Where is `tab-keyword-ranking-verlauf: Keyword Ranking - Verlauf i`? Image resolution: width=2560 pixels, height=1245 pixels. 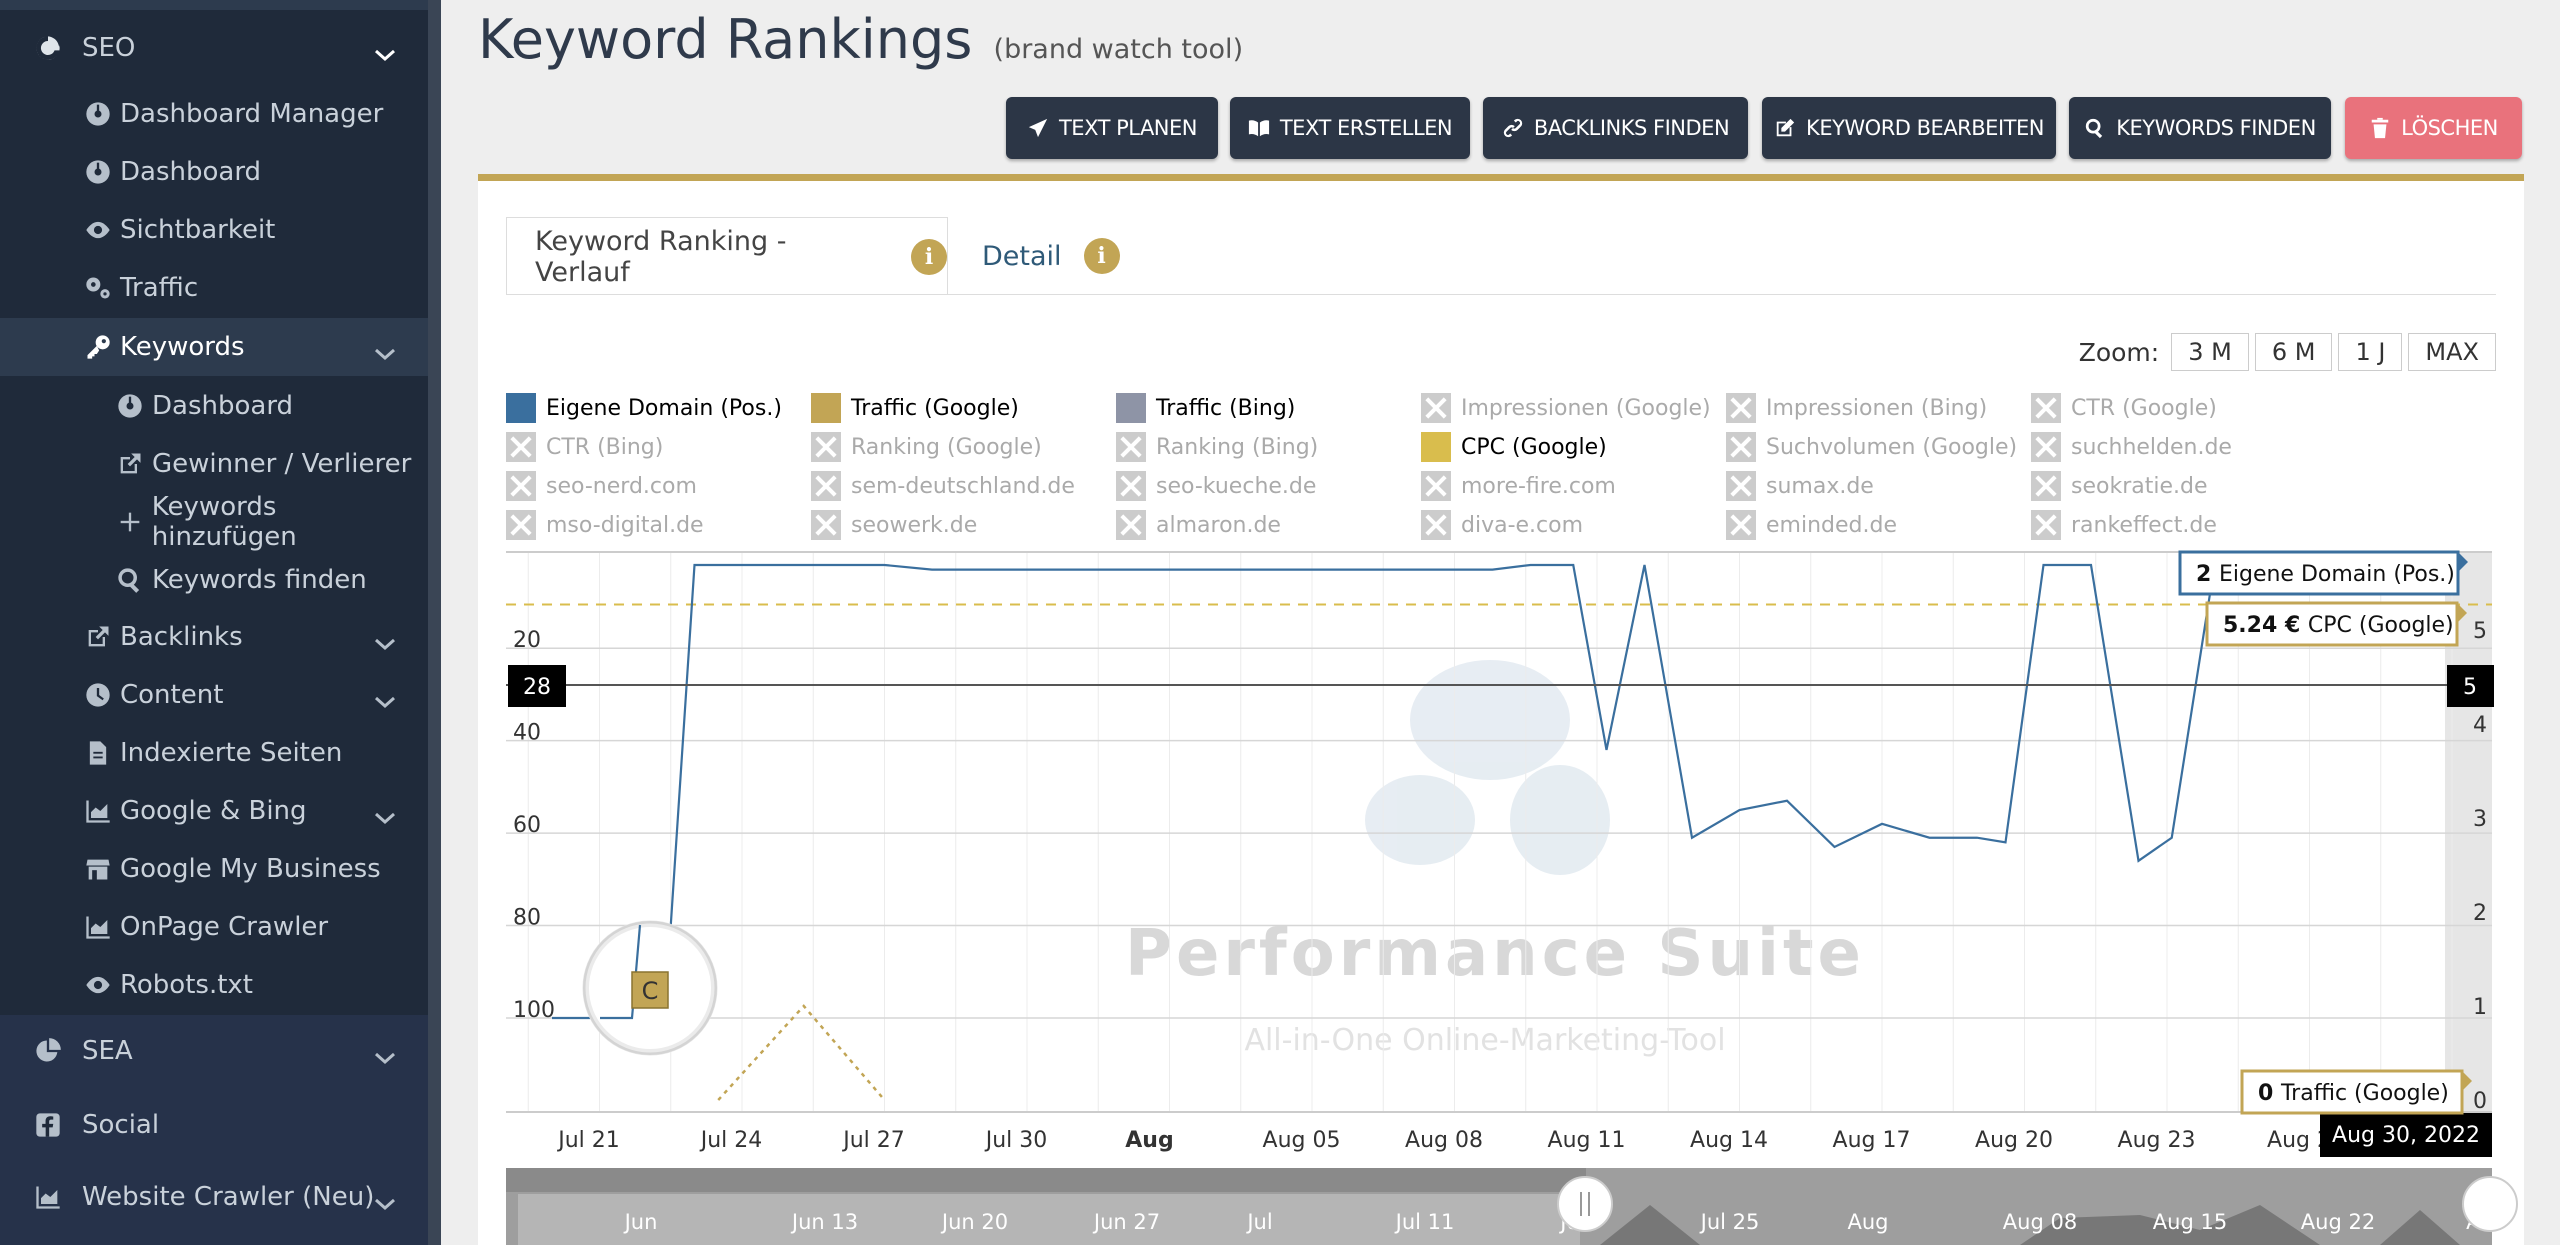 tab-keyword-ranking-verlauf: Keyword Ranking - Verlauf i is located at coordinates (727, 256).